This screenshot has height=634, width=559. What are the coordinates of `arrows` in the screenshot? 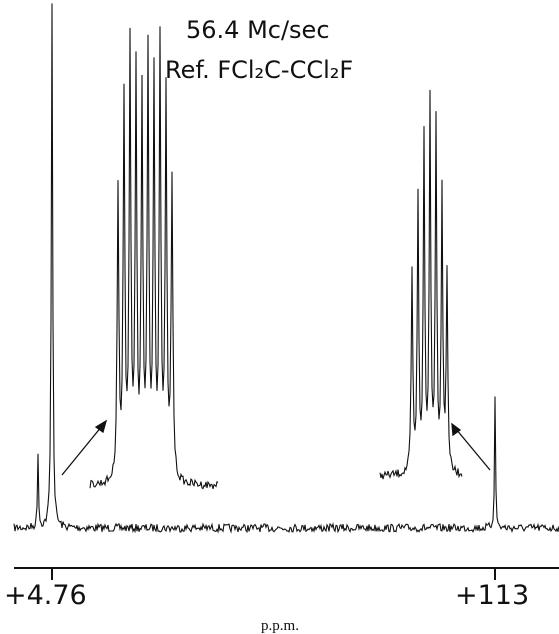 It's located at (276, 447).